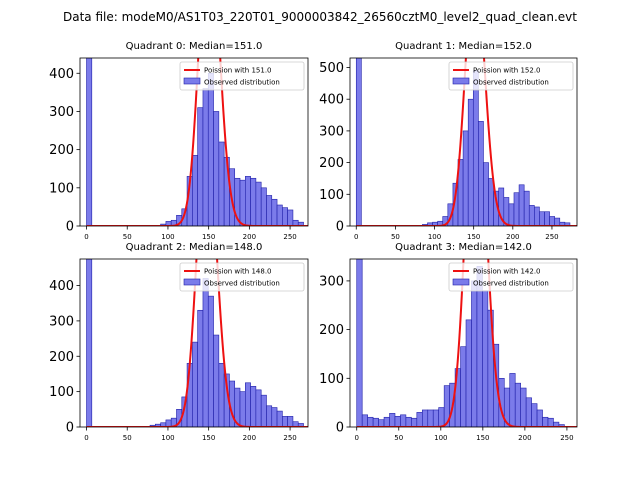  Describe the element at coordinates (61, 74) in the screenshot. I see `y-tick-label: 400` at that location.